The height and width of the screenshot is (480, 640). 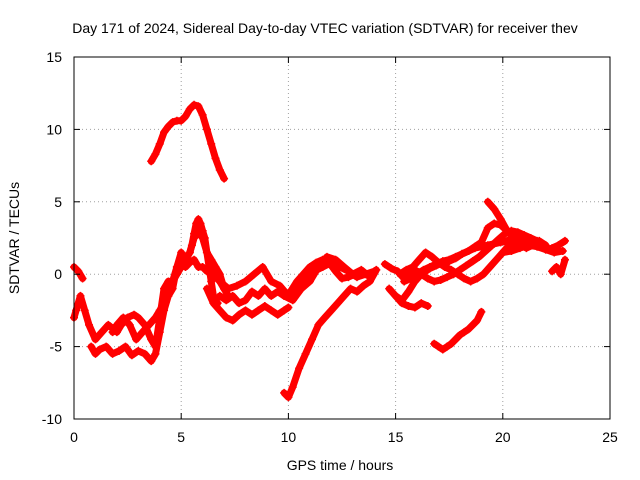 I want to click on y-tick-label: 15, so click(x=54, y=57).